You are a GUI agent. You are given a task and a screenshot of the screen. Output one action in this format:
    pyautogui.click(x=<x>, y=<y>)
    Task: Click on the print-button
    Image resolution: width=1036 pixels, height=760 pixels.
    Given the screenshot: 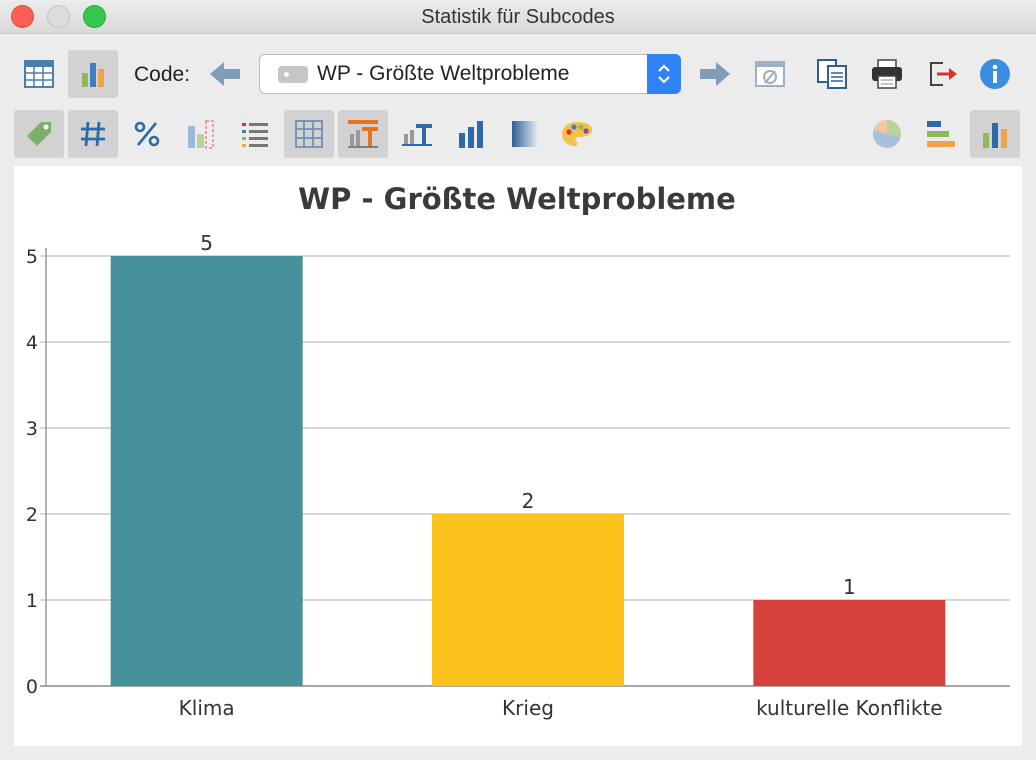 What is the action you would take?
    pyautogui.click(x=887, y=74)
    